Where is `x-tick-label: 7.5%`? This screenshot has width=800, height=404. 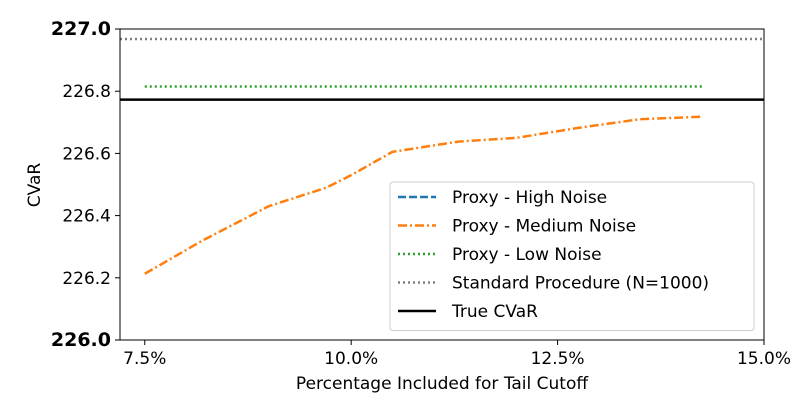
x-tick-label: 7.5% is located at coordinates (144, 359).